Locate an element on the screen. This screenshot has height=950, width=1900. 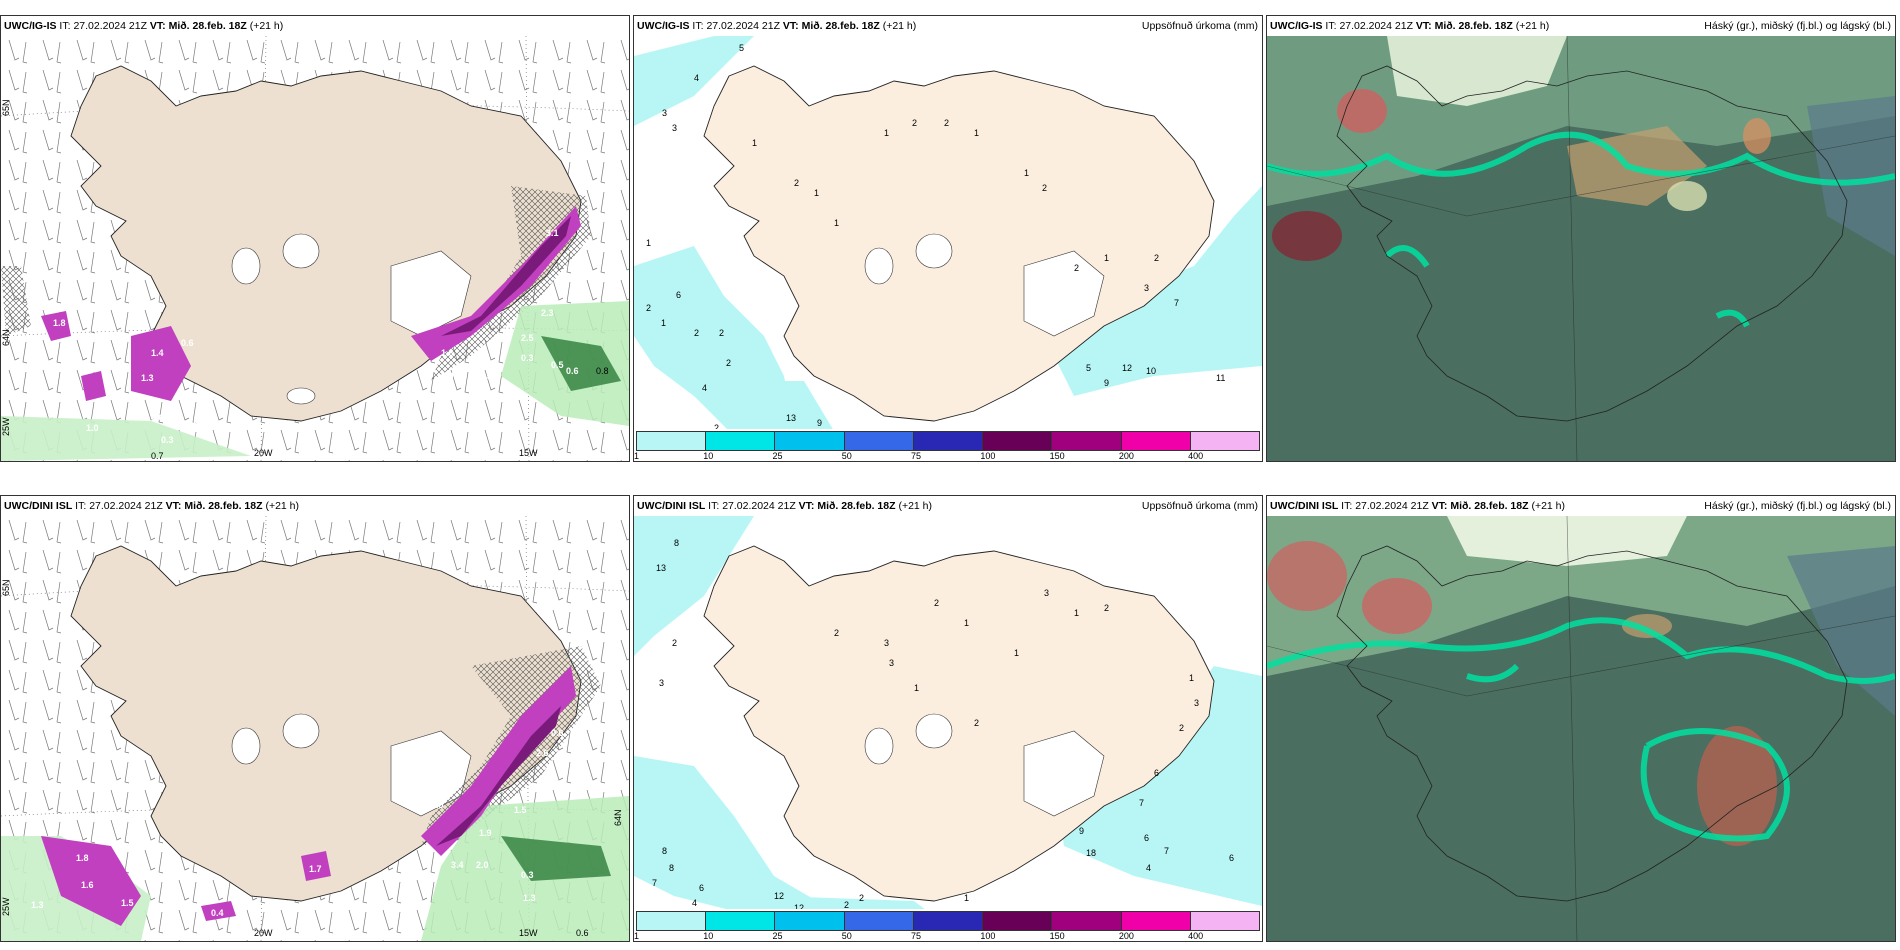
lon-label-20: 20W is located at coordinates (263, 933).